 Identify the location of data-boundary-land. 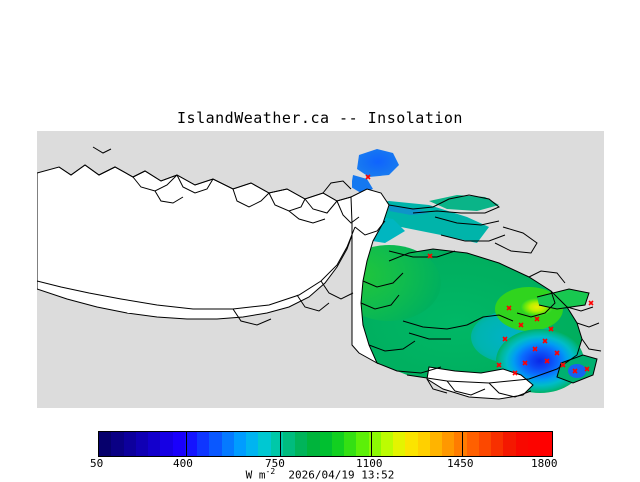
(370, 276).